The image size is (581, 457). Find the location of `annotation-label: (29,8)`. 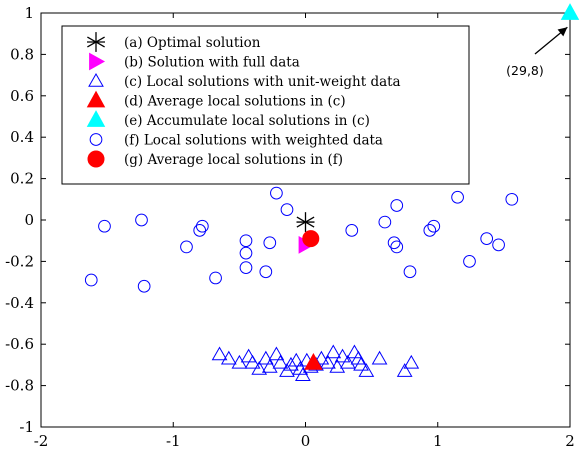

annotation-label: (29,8) is located at coordinates (525, 70).